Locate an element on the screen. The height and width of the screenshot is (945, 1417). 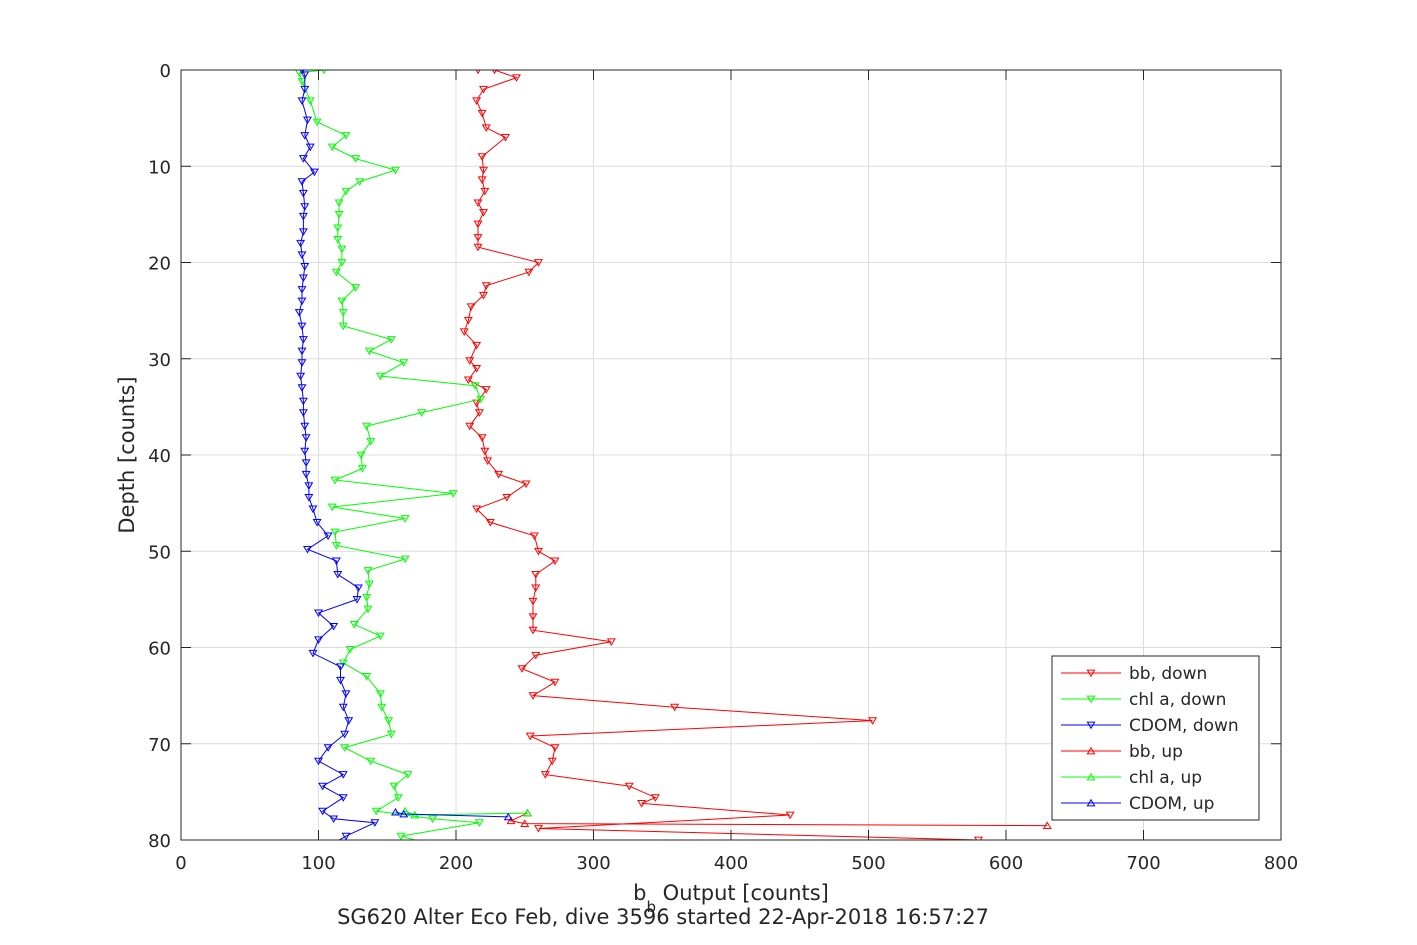
legend-label: chl a, down is located at coordinates (1177, 700).